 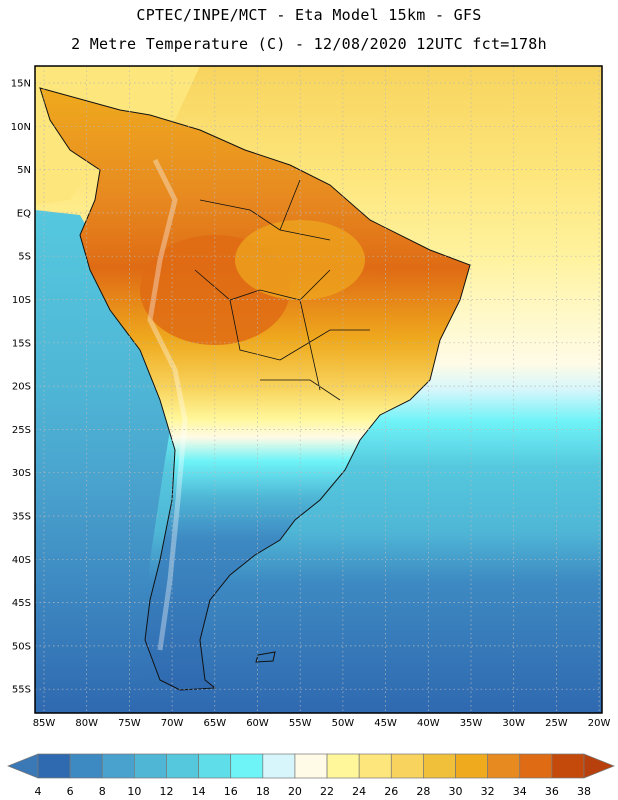 I want to click on colorbar-label: 20, so click(x=295, y=791).